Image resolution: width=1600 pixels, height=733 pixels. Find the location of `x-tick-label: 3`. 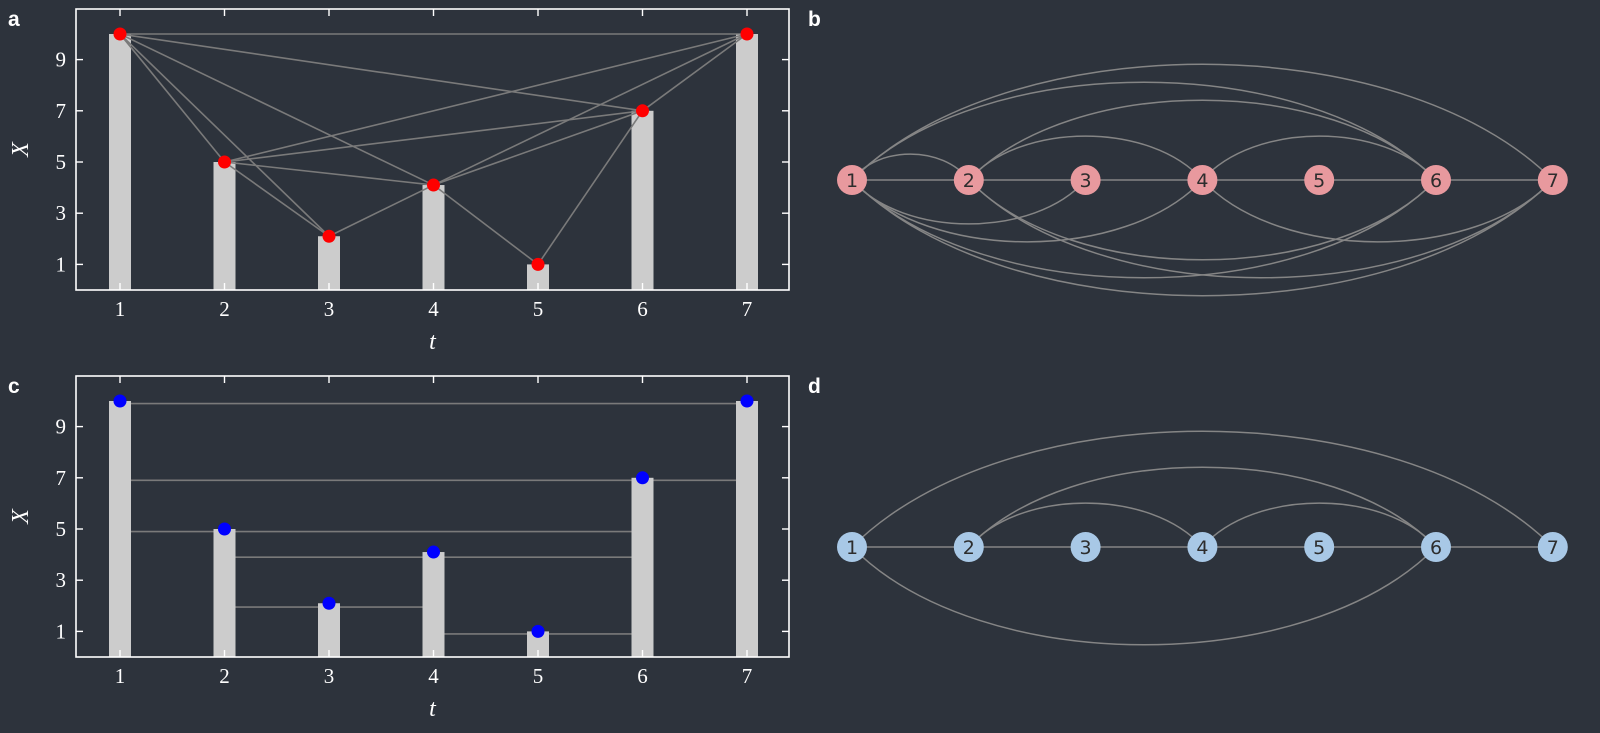

x-tick-label: 3 is located at coordinates (329, 309).